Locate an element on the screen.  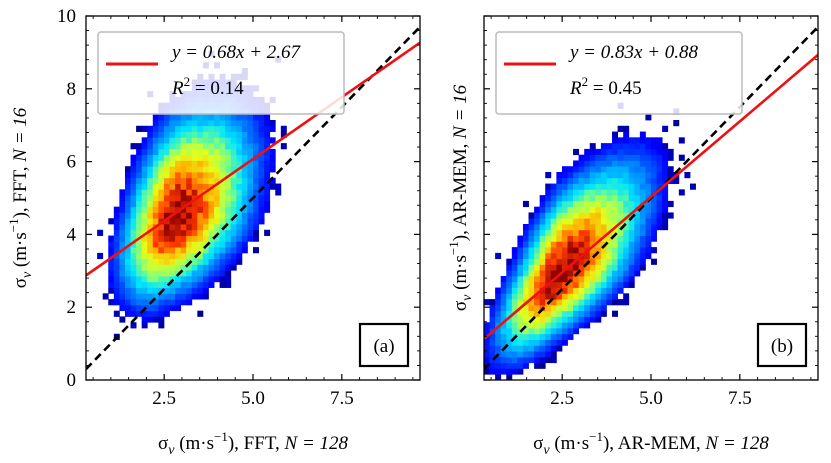
x-label-sigma-a: σ is located at coordinates (163, 443).